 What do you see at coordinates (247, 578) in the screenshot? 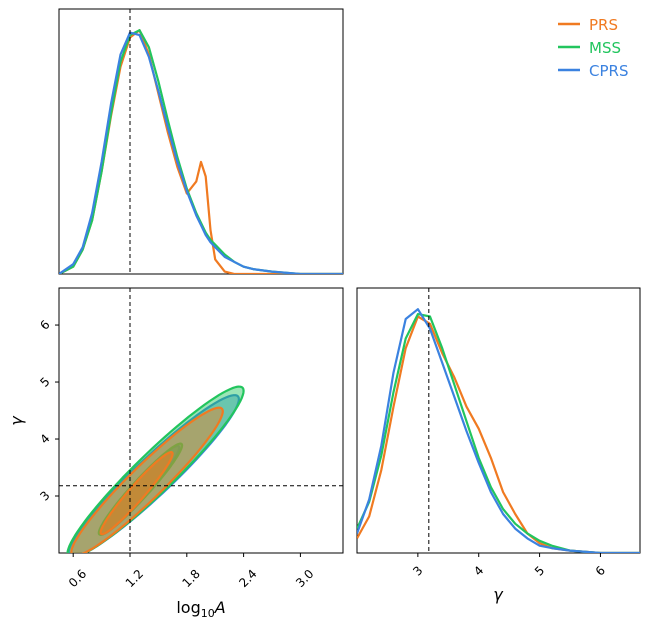
I see `tick-label-logA-3: 2.4` at bounding box center [247, 578].